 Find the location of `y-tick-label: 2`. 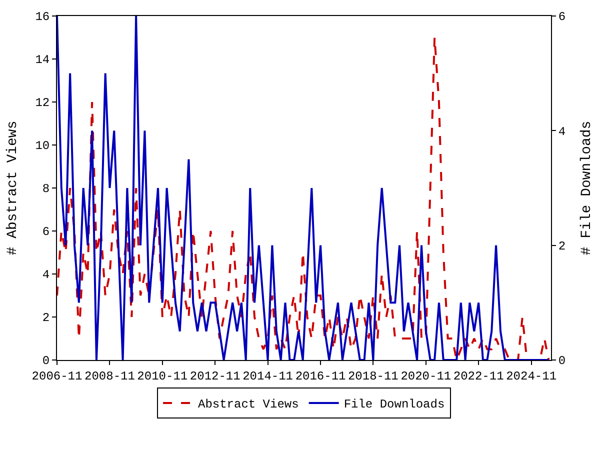

y-tick-label: 2 is located at coordinates (46, 318).